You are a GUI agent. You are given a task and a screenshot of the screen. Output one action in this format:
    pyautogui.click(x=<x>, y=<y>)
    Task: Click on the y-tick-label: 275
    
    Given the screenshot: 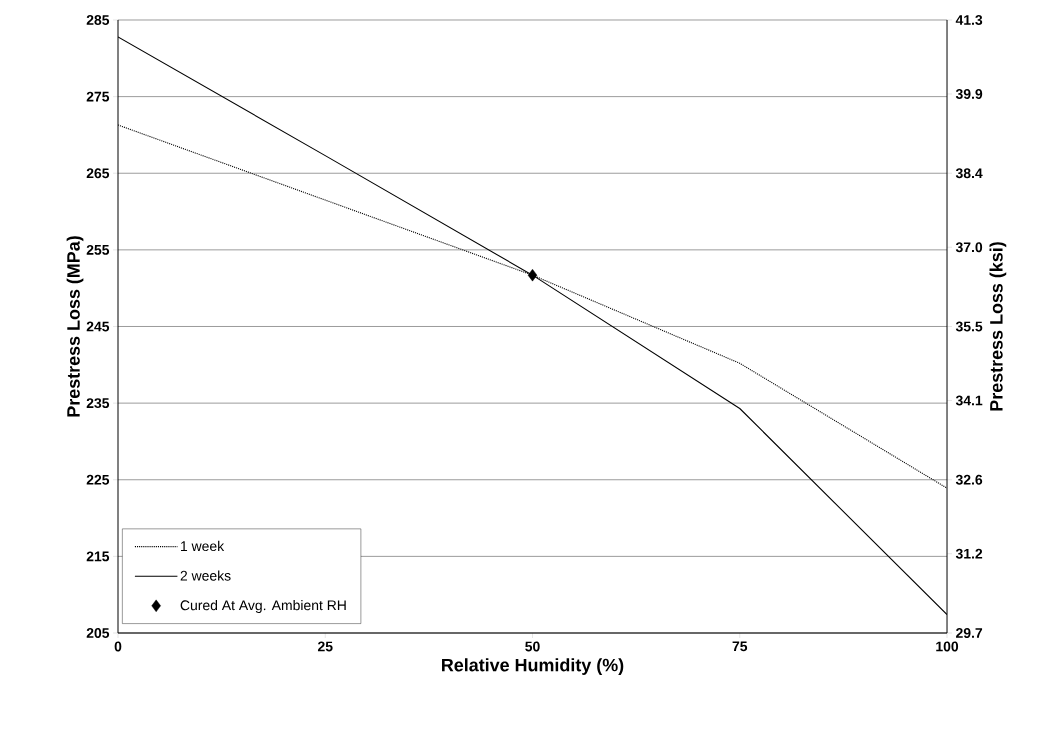 What is the action you would take?
    pyautogui.click(x=98, y=96)
    